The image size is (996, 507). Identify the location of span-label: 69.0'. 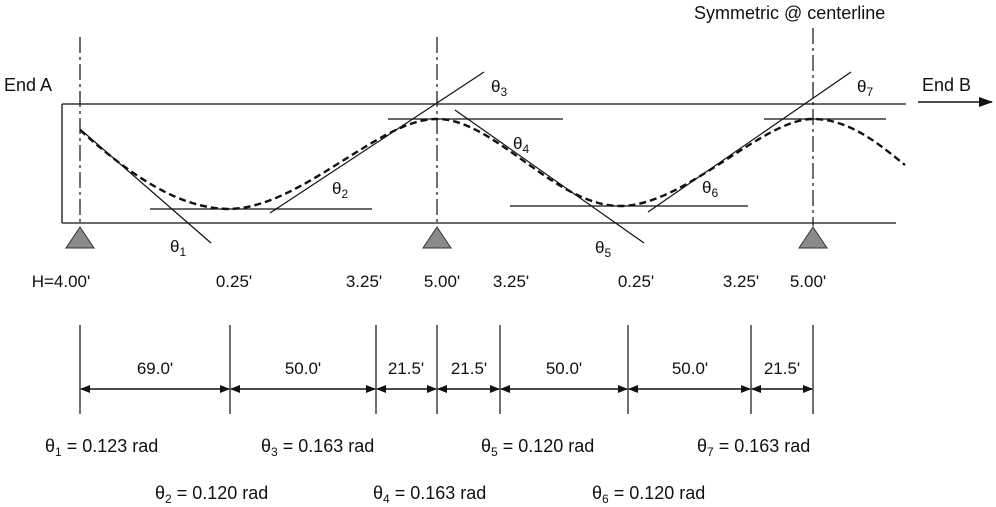
(155, 368).